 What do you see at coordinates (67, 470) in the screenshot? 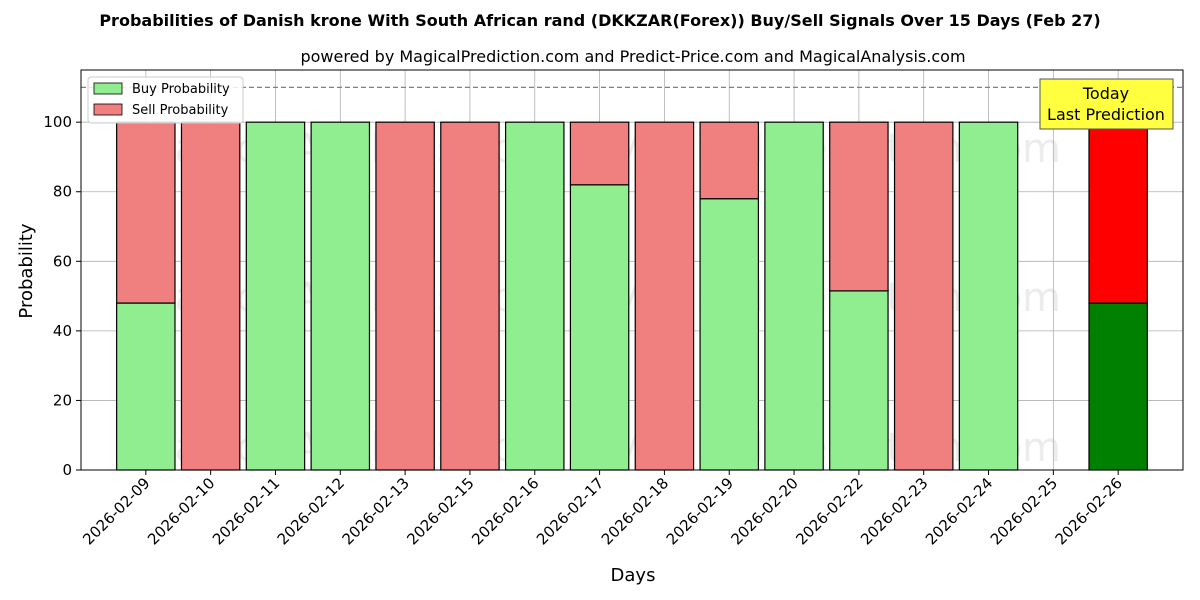
I see `y-tick-label: 0` at bounding box center [67, 470].